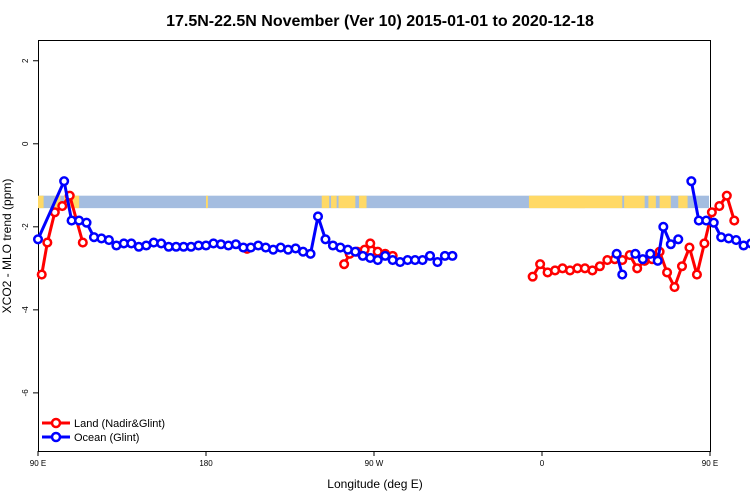 The image size is (750, 500). What do you see at coordinates (374, 463) in the screenshot?
I see `x-tick-label: 90 W` at bounding box center [374, 463].